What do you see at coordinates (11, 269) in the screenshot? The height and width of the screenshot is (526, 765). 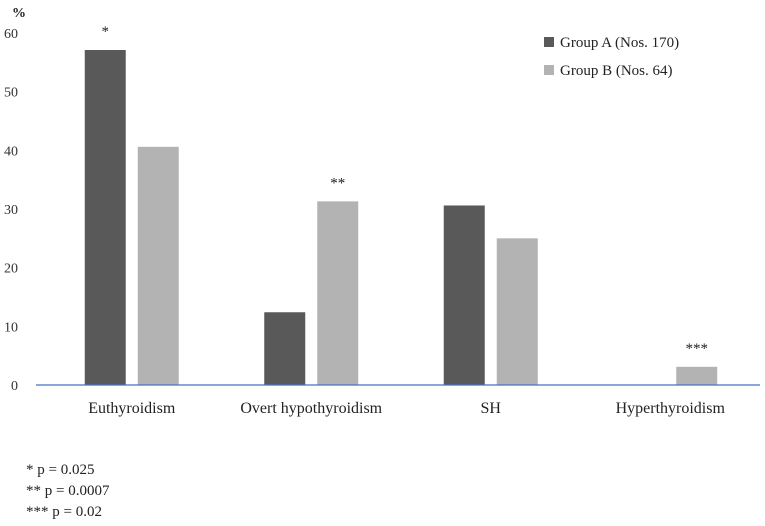 I see `y-tick-label: 20` at bounding box center [11, 269].